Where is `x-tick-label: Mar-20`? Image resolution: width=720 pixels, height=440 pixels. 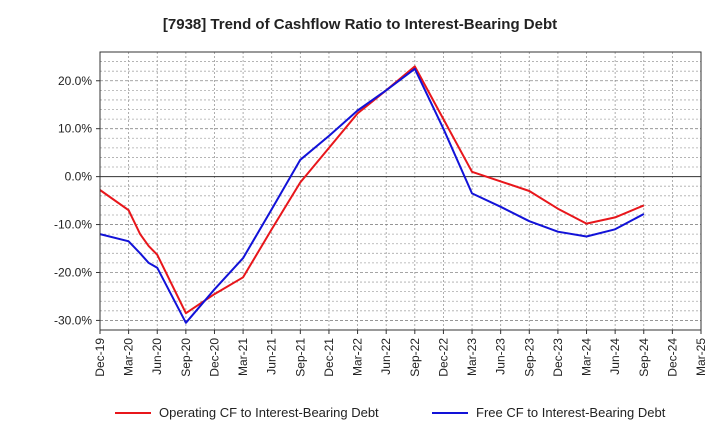 x-tick-label: Mar-20 is located at coordinates (129, 357).